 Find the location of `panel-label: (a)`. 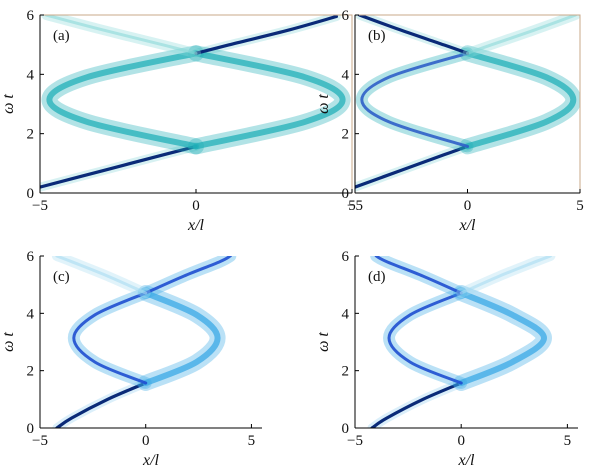

panel-label: (a) is located at coordinates (61, 36).